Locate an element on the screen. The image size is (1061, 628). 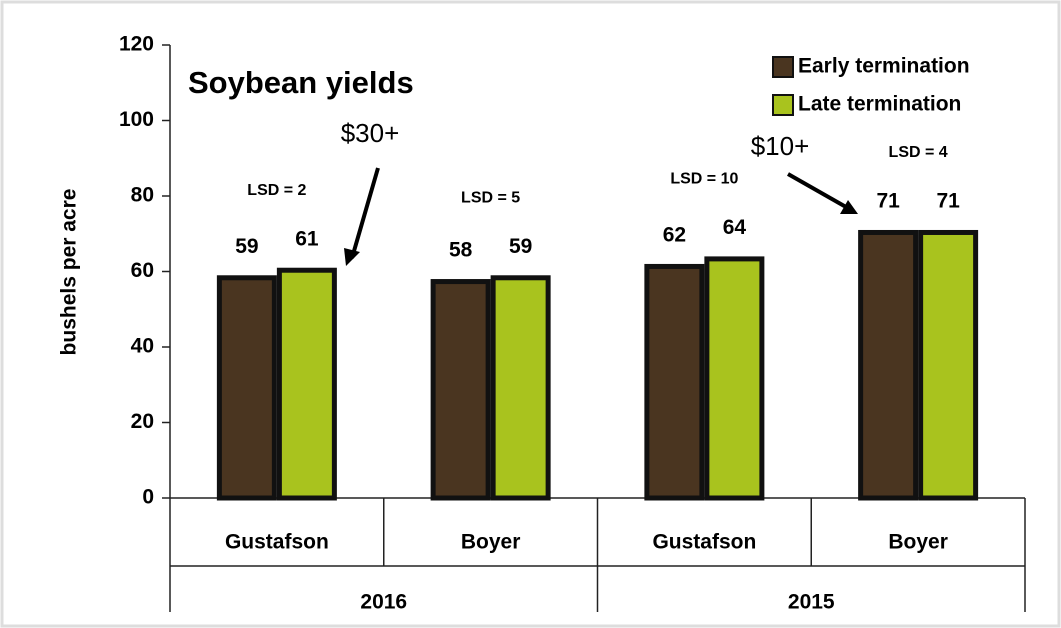
lsd-label: LSD = 5 is located at coordinates (490, 197).